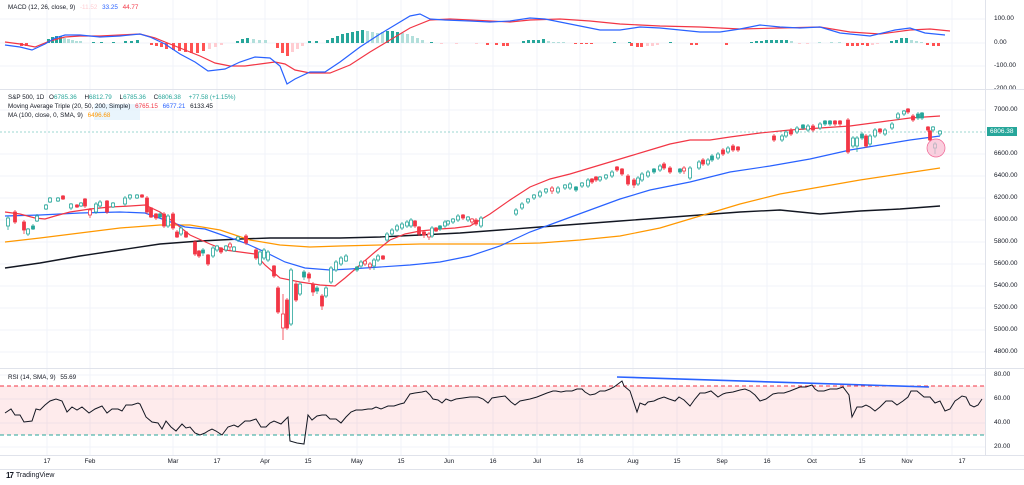  I want to click on rsi-band-fill, so click(492, 410).